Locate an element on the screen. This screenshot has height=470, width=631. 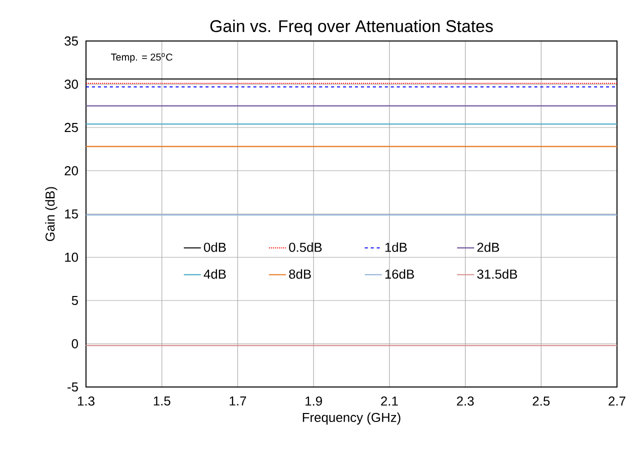
y-tick-label: 15 is located at coordinates (71, 214).